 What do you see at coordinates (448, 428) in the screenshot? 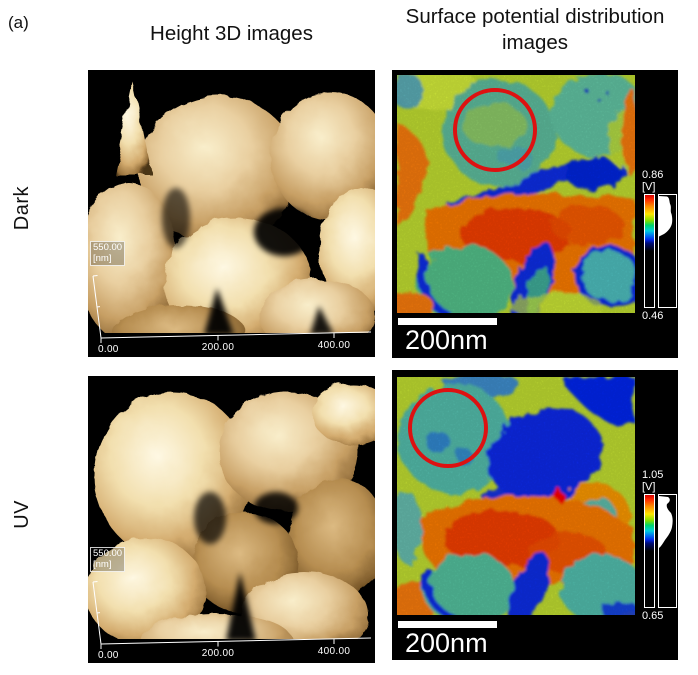
I see `annotation-circle-uv` at bounding box center [448, 428].